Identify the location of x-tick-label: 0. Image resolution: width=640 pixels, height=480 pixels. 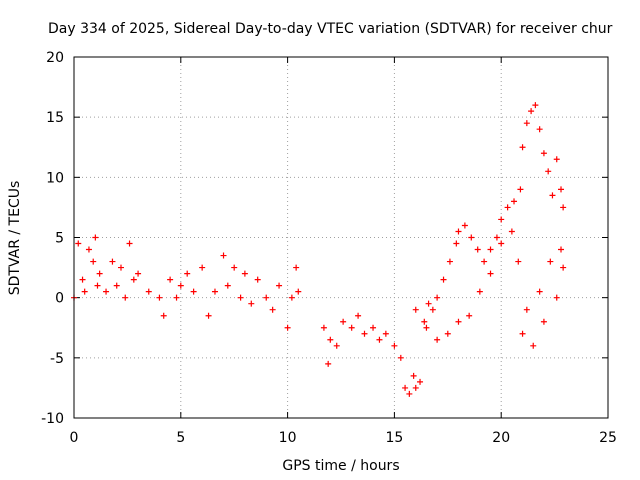
(74, 438).